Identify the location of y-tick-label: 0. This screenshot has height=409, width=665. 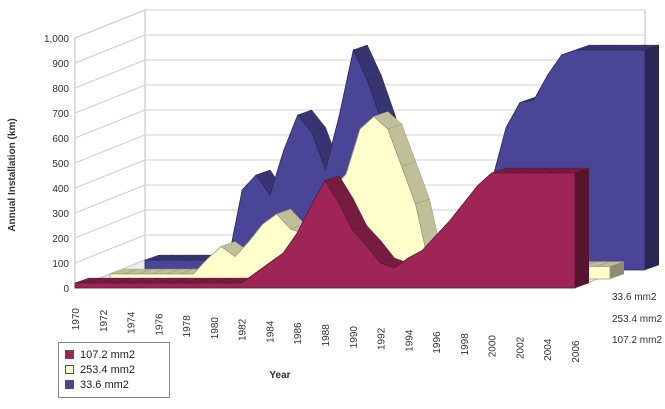
(66, 289).